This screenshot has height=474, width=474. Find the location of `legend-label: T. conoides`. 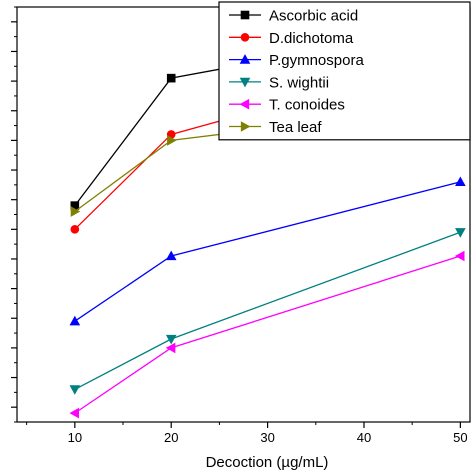

legend-label: T. conoides is located at coordinates (307, 105).